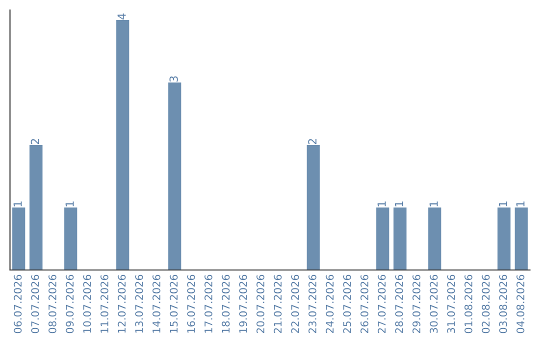 The height and width of the screenshot is (340, 540). I want to click on x-tick-label: 03.08.2026, so click(503, 304).